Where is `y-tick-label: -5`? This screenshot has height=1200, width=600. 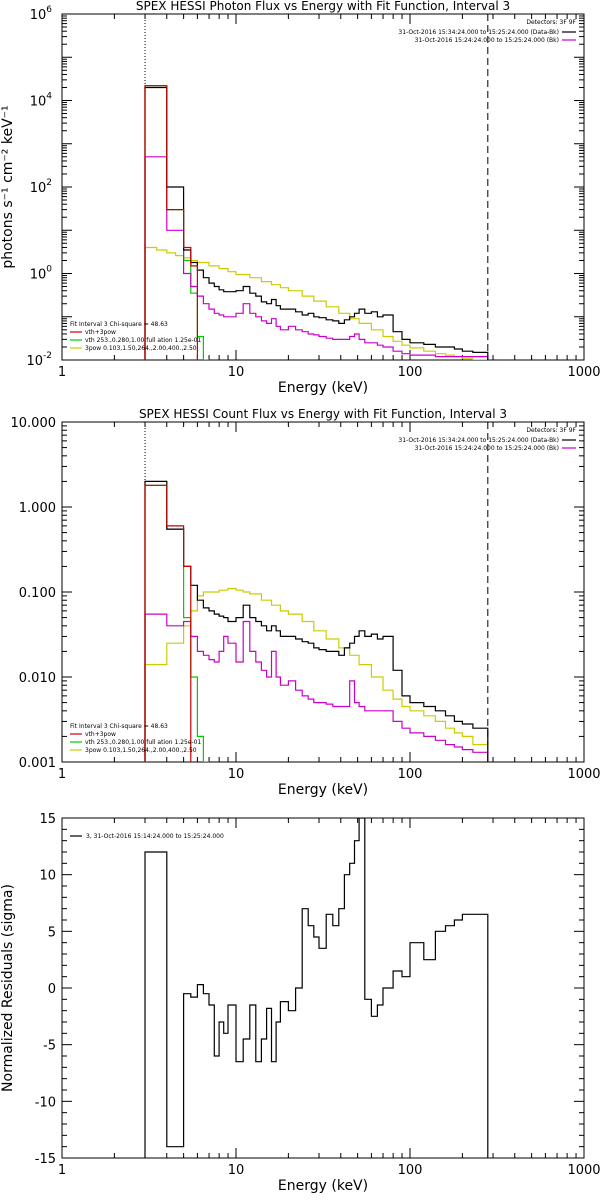
y-tick-label: -5 is located at coordinates (49, 1046).